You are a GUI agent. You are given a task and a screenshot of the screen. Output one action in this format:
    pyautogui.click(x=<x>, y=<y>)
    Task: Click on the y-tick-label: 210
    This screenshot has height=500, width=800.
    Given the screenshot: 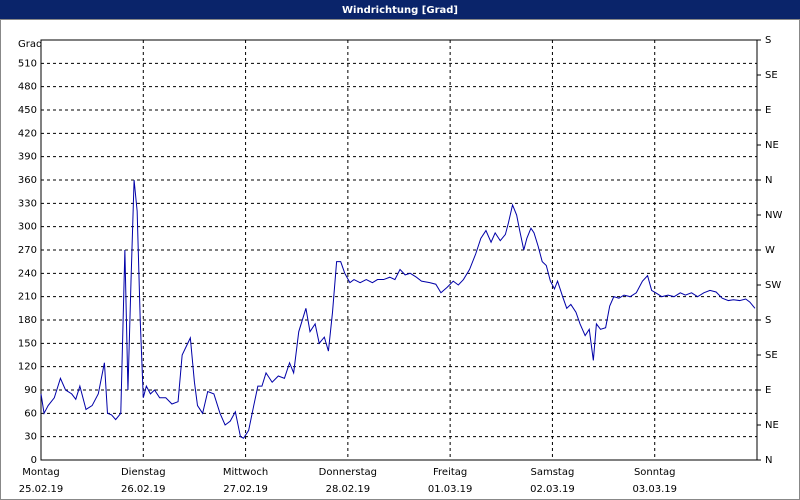 What is the action you would take?
    pyautogui.click(x=27, y=297)
    